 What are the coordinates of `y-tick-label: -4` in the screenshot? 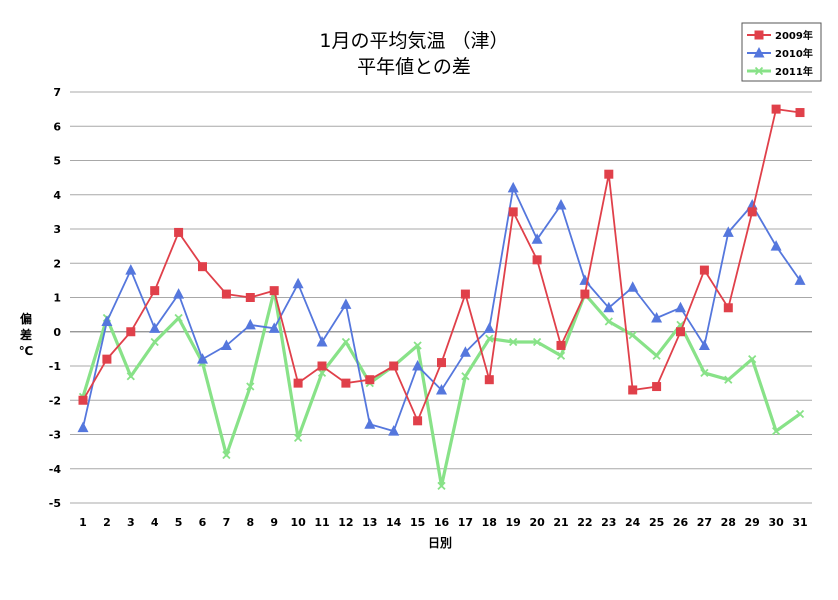 It's located at (55, 469).